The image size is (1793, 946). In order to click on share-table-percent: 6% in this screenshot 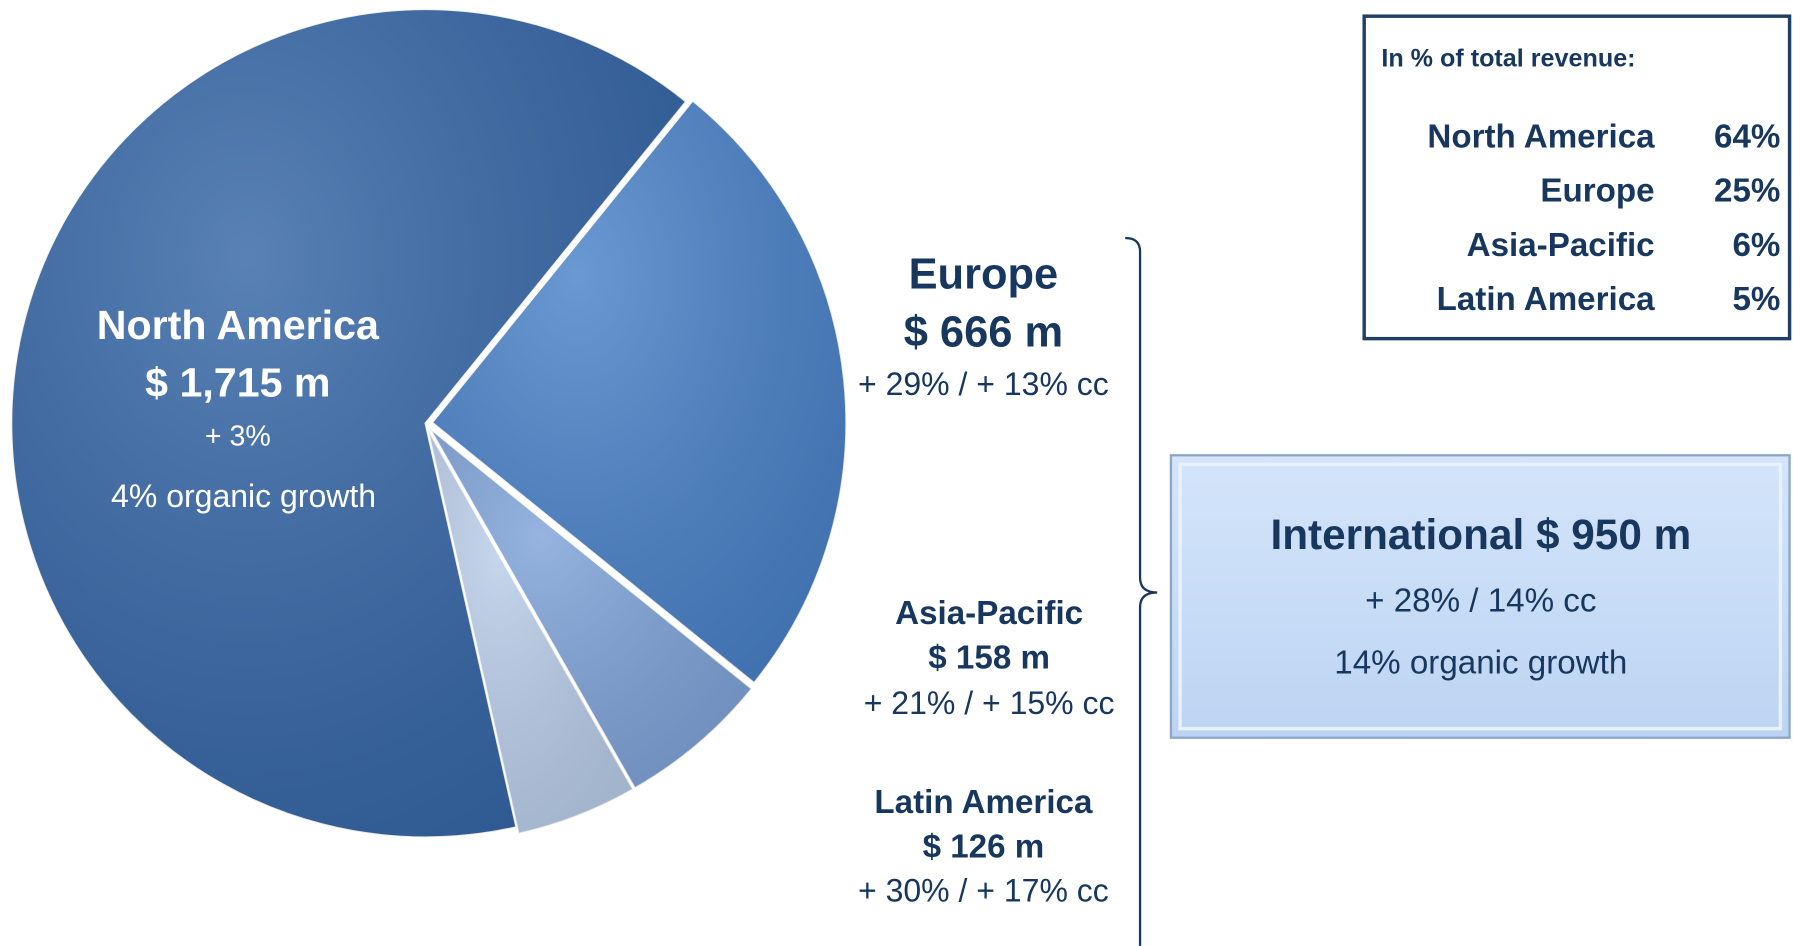, I will do `click(1756, 245)`.